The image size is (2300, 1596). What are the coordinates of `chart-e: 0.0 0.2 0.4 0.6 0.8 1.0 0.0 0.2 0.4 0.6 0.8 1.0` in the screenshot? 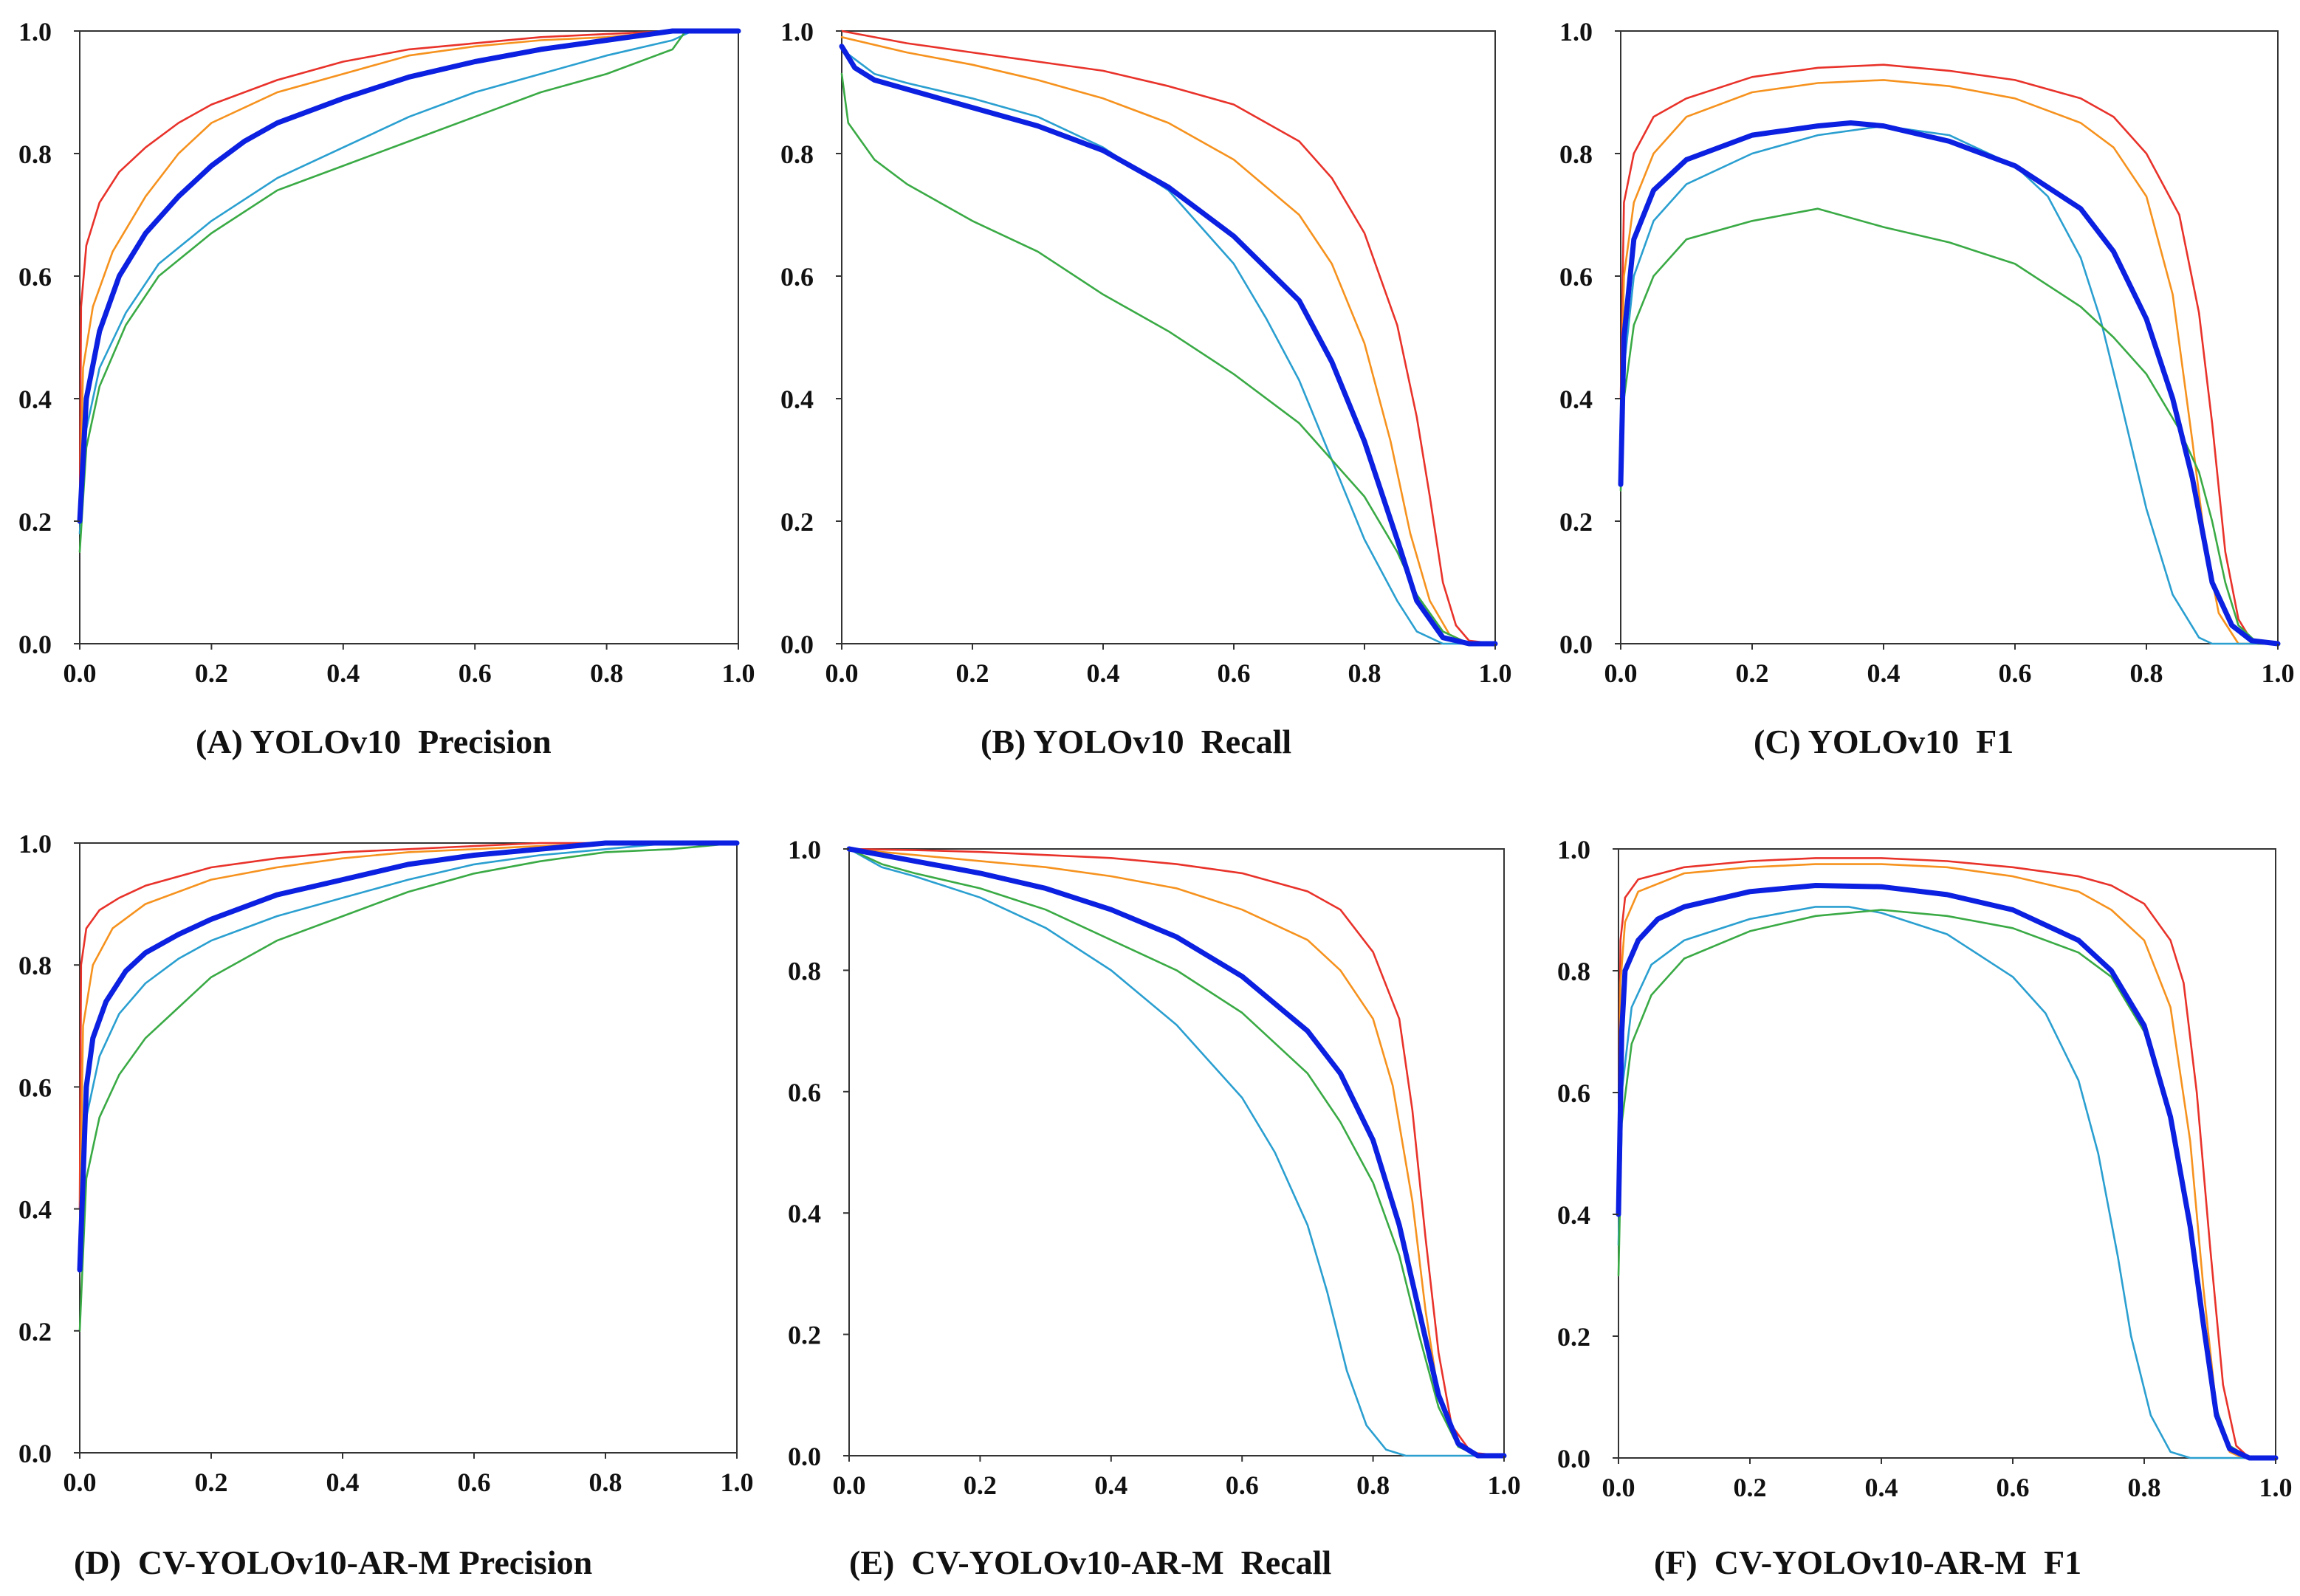 It's located at (1154, 1167).